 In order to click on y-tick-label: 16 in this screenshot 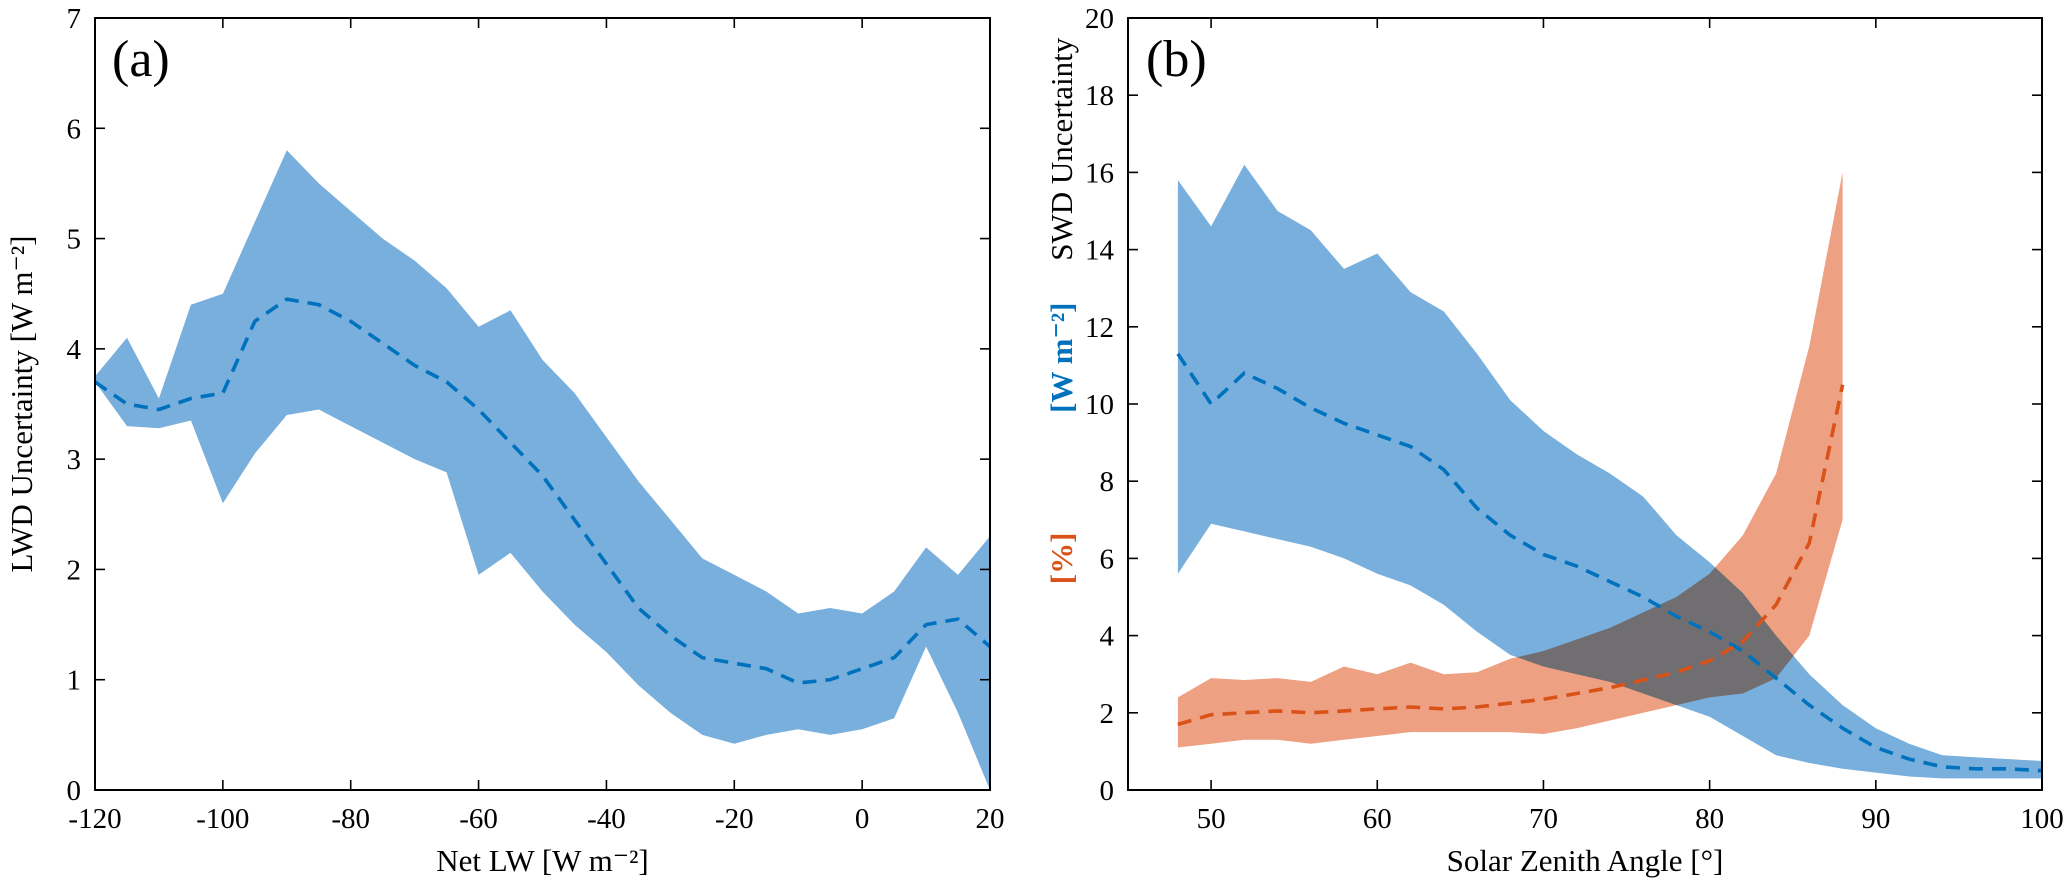, I will do `click(1099, 173)`.